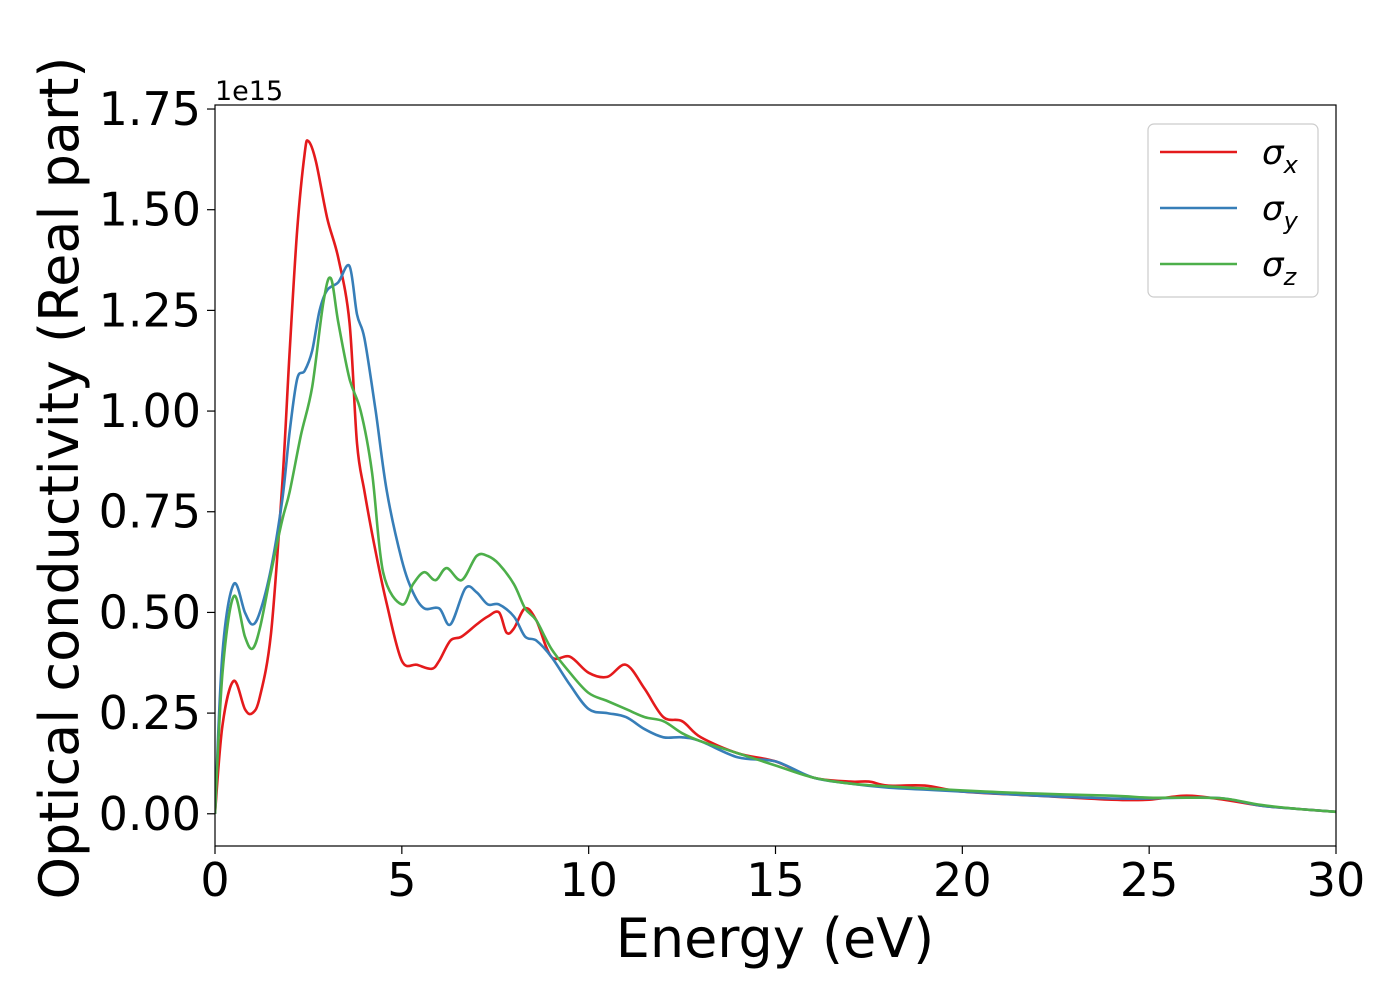  I want to click on legend: σx σy σz, so click(1233, 210).